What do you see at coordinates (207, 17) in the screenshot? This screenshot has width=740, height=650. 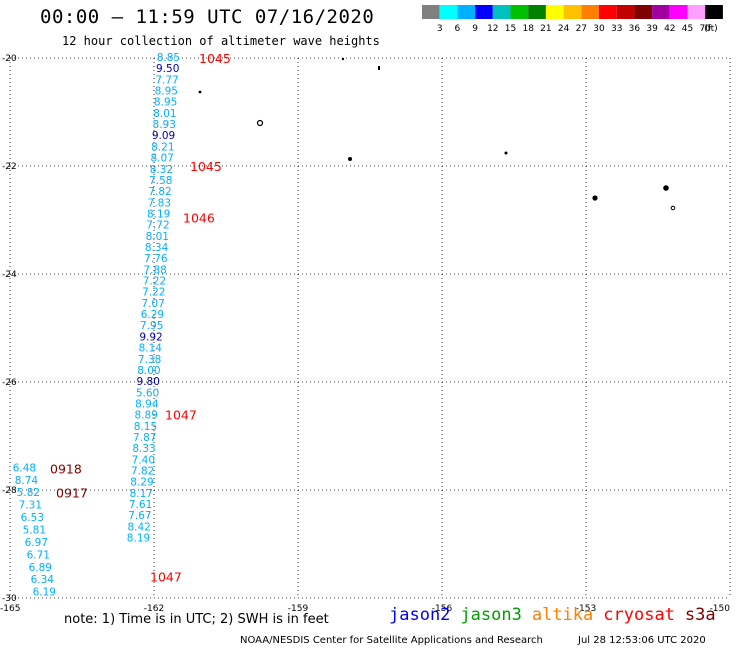 I see `chart-title: 00:00 — 11:59 UTC 07/16/2020` at bounding box center [207, 17].